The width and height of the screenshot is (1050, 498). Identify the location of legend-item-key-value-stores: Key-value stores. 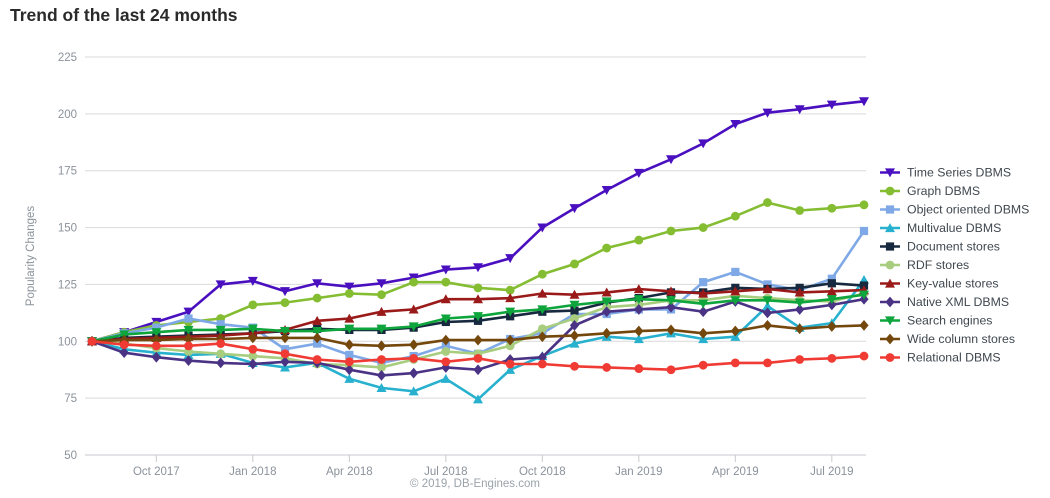
(939, 284).